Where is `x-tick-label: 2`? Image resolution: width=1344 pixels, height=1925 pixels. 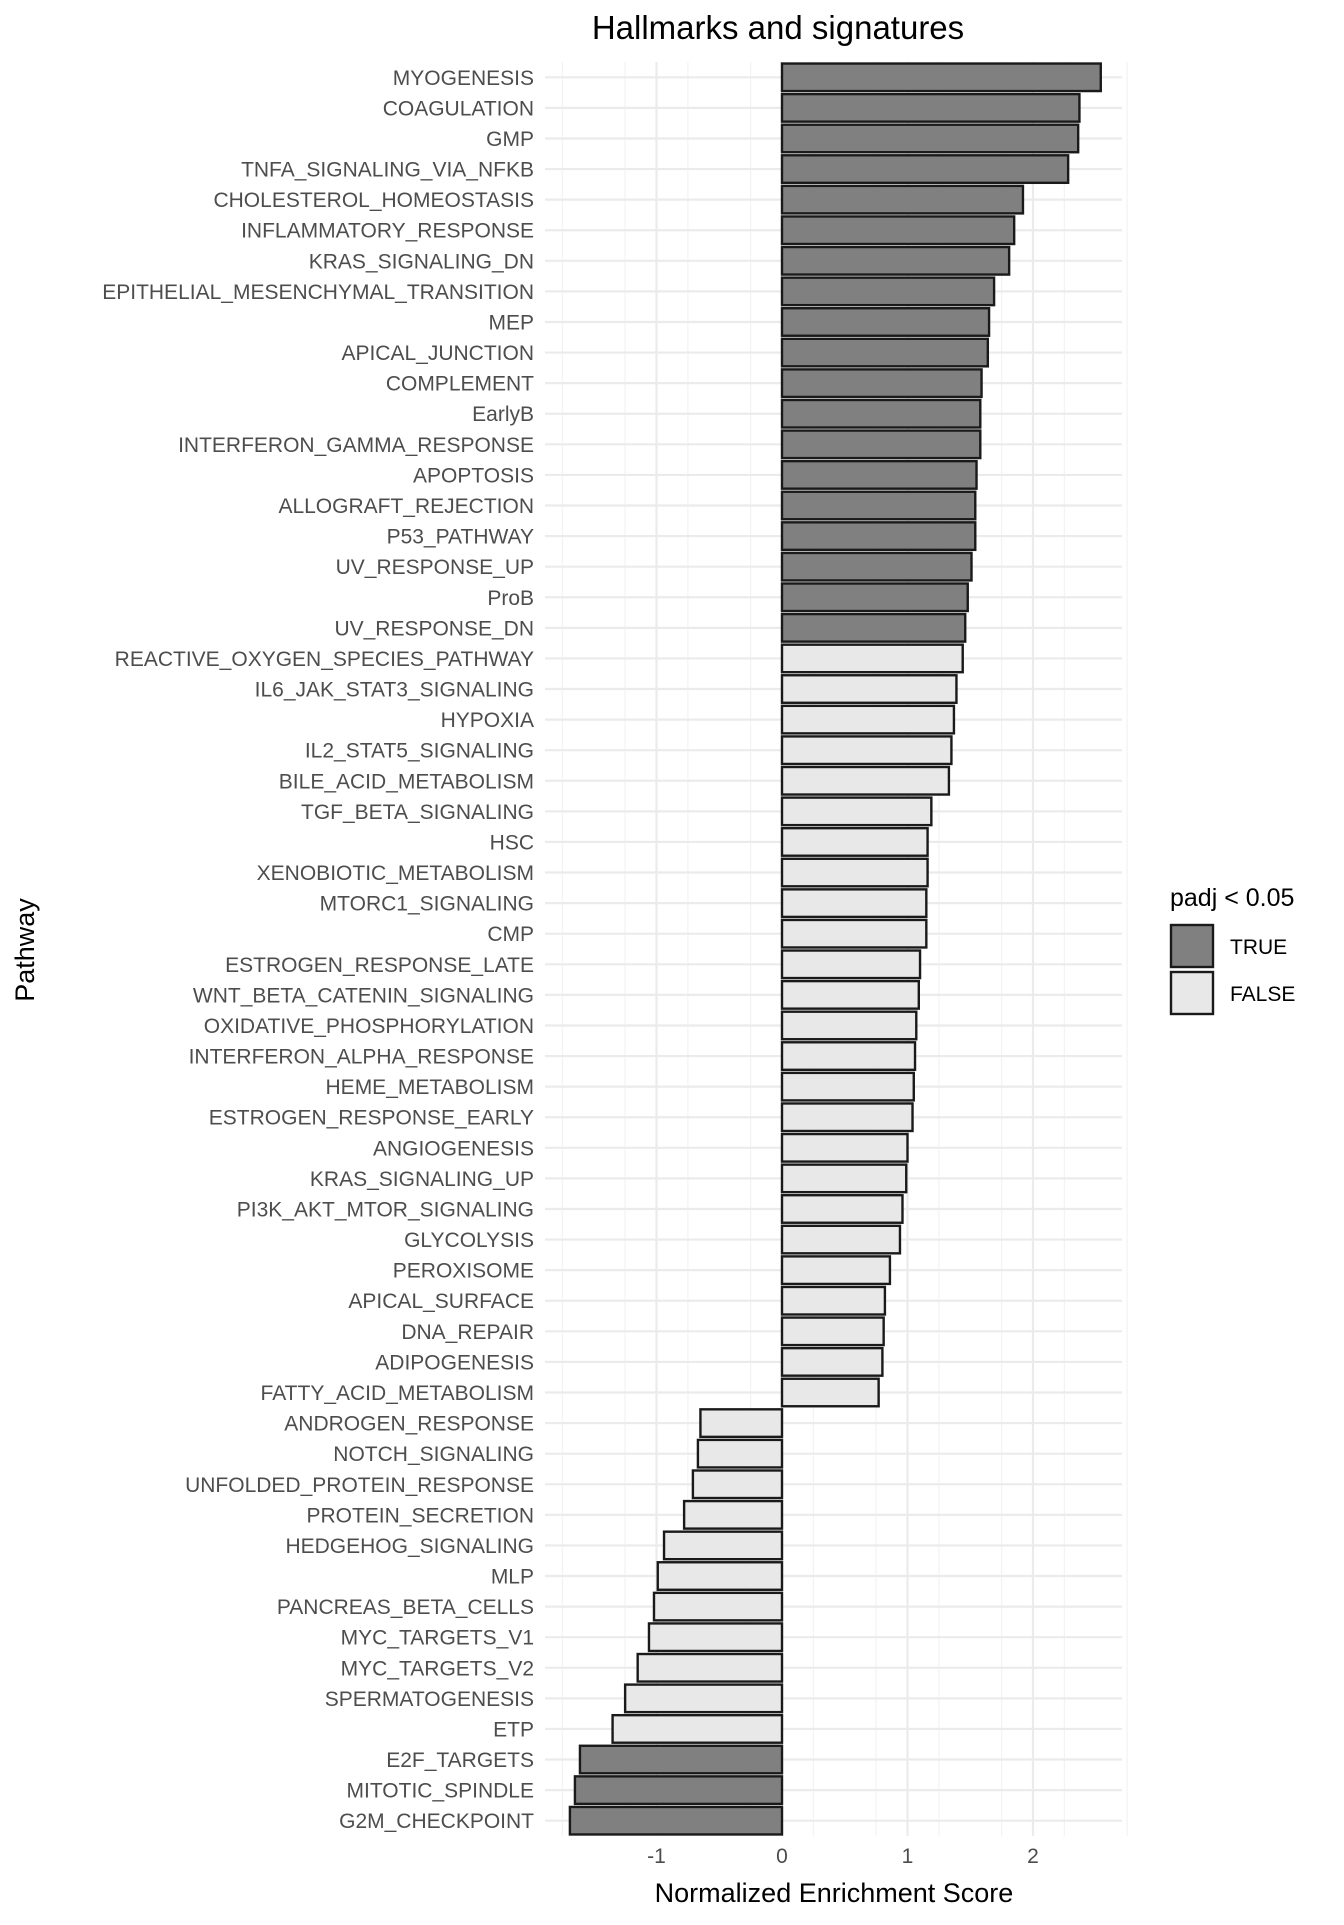 x-tick-label: 2 is located at coordinates (1033, 1856).